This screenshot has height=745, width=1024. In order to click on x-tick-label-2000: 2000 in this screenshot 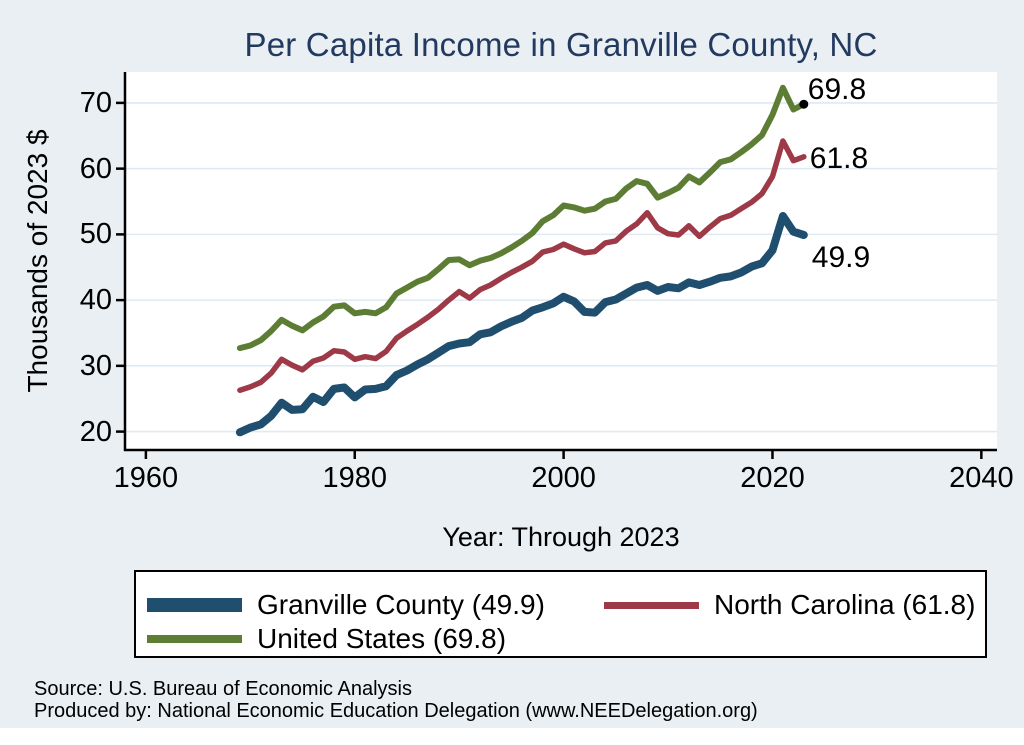, I will do `click(563, 478)`.